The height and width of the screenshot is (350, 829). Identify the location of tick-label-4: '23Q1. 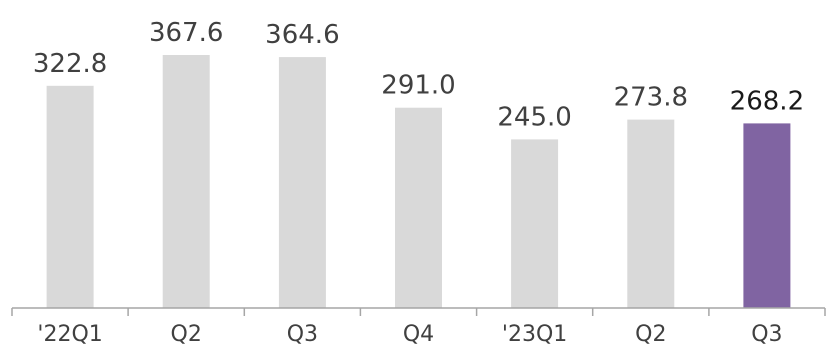
(534, 334).